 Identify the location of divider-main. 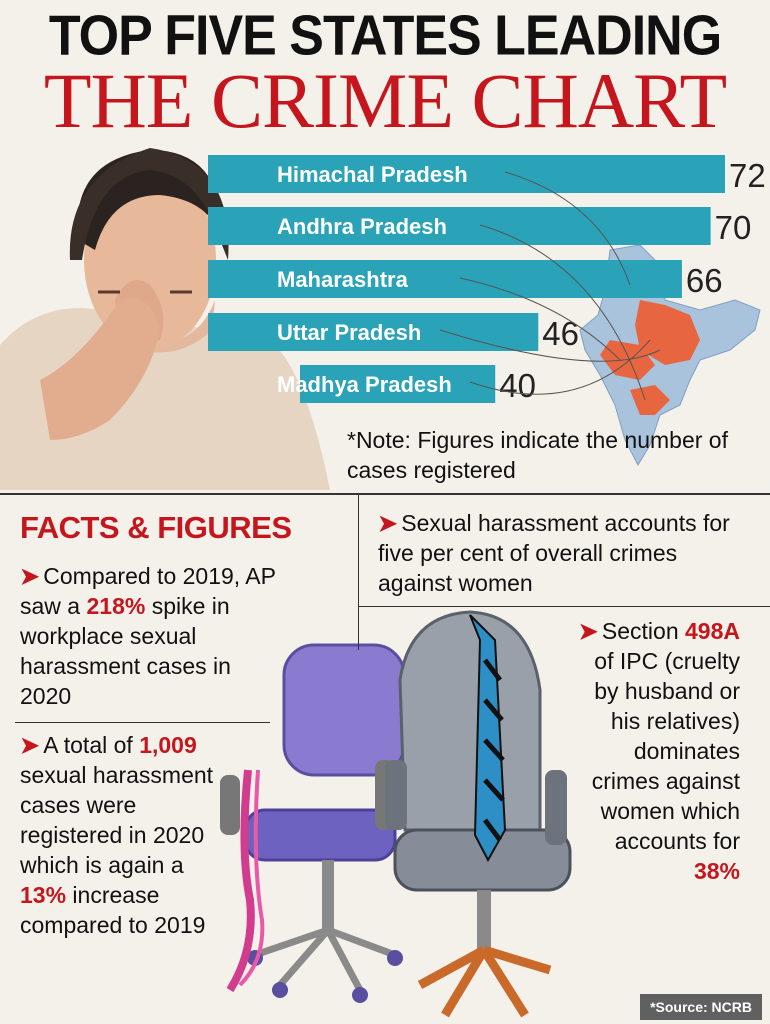
(385, 494).